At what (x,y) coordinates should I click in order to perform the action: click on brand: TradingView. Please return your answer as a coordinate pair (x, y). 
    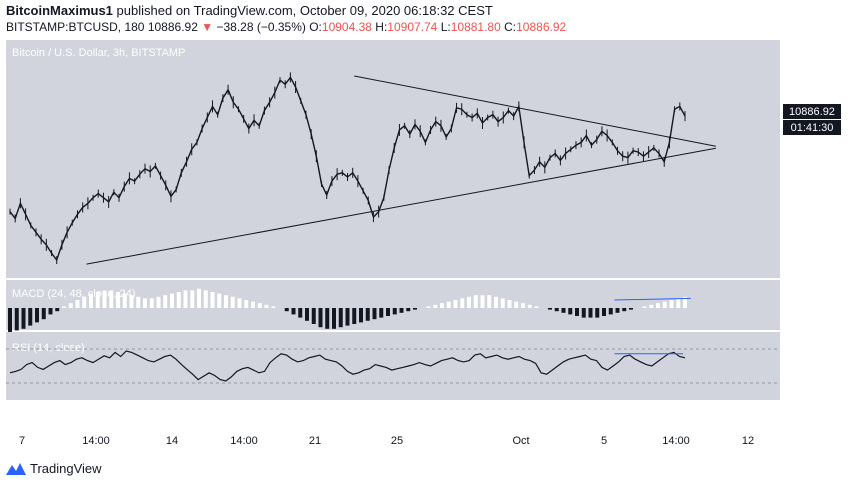
    Looking at the image, I should click on (66, 468).